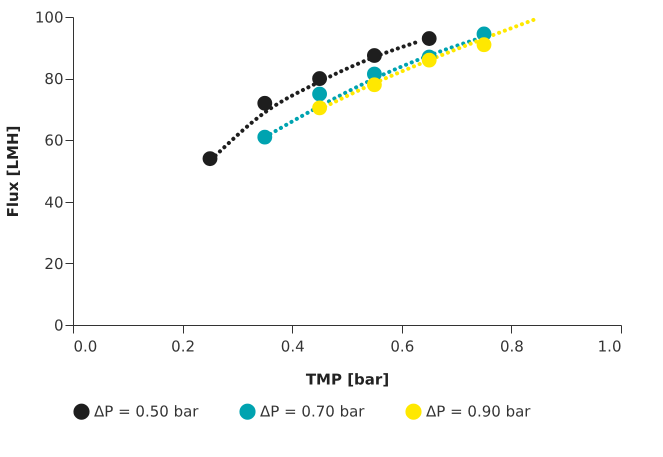  I want to click on x-tick-label: 0.6, so click(402, 347).